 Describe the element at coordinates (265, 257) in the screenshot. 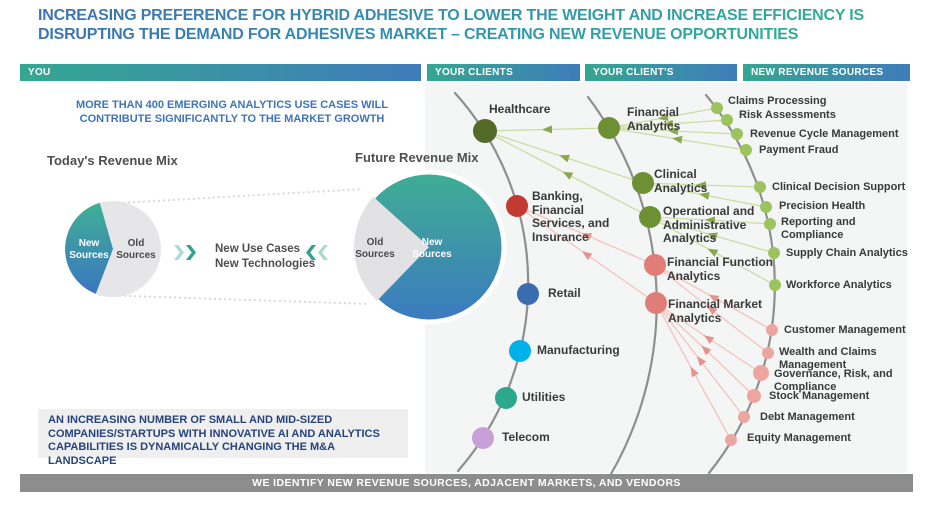

I see `transition-text: New Use Cases New Technologies` at that location.